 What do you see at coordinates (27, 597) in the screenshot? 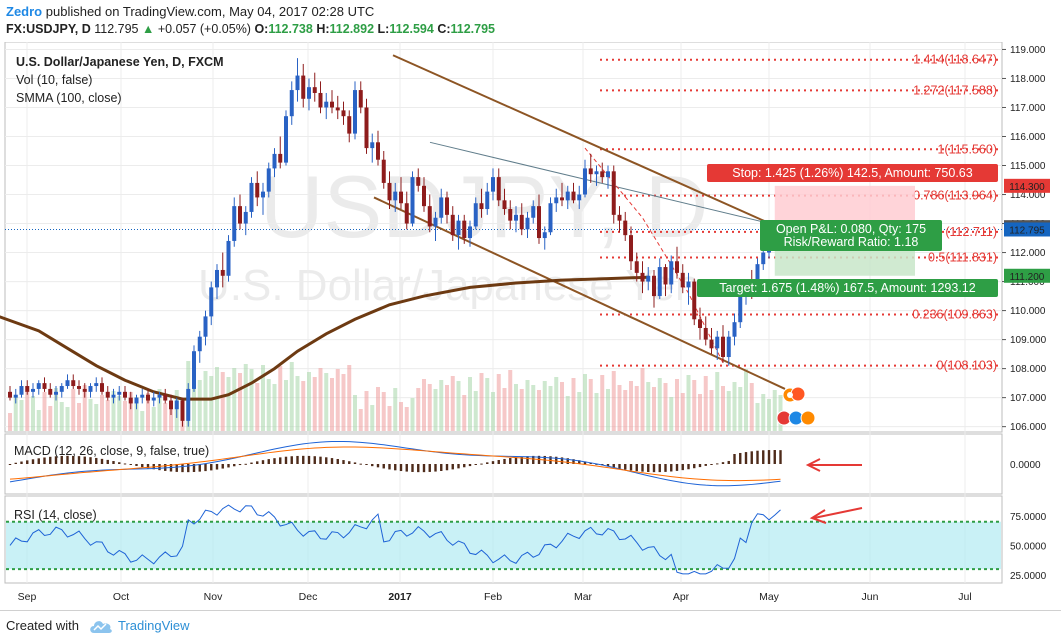
I see `time-tick-label: Sep` at bounding box center [27, 597].